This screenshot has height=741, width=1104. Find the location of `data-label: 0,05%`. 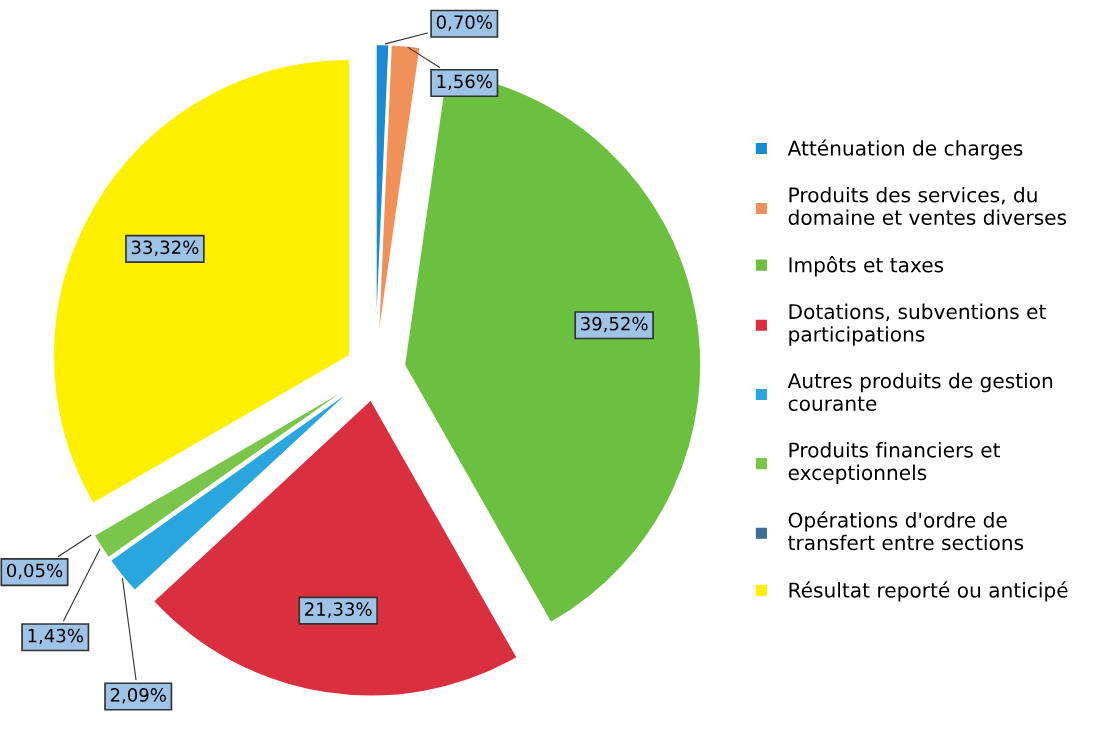

data-label: 0,05% is located at coordinates (35, 571).